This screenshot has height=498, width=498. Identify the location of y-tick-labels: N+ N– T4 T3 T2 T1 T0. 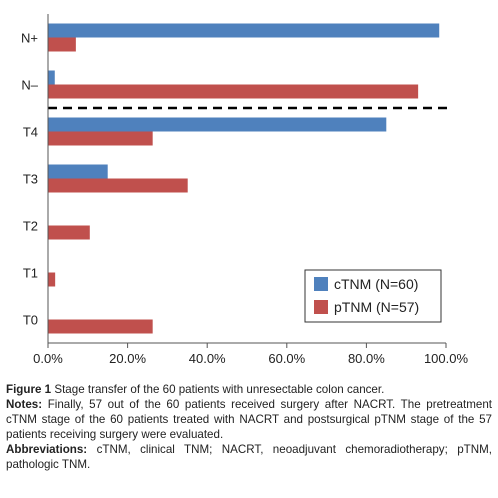
(30, 179).